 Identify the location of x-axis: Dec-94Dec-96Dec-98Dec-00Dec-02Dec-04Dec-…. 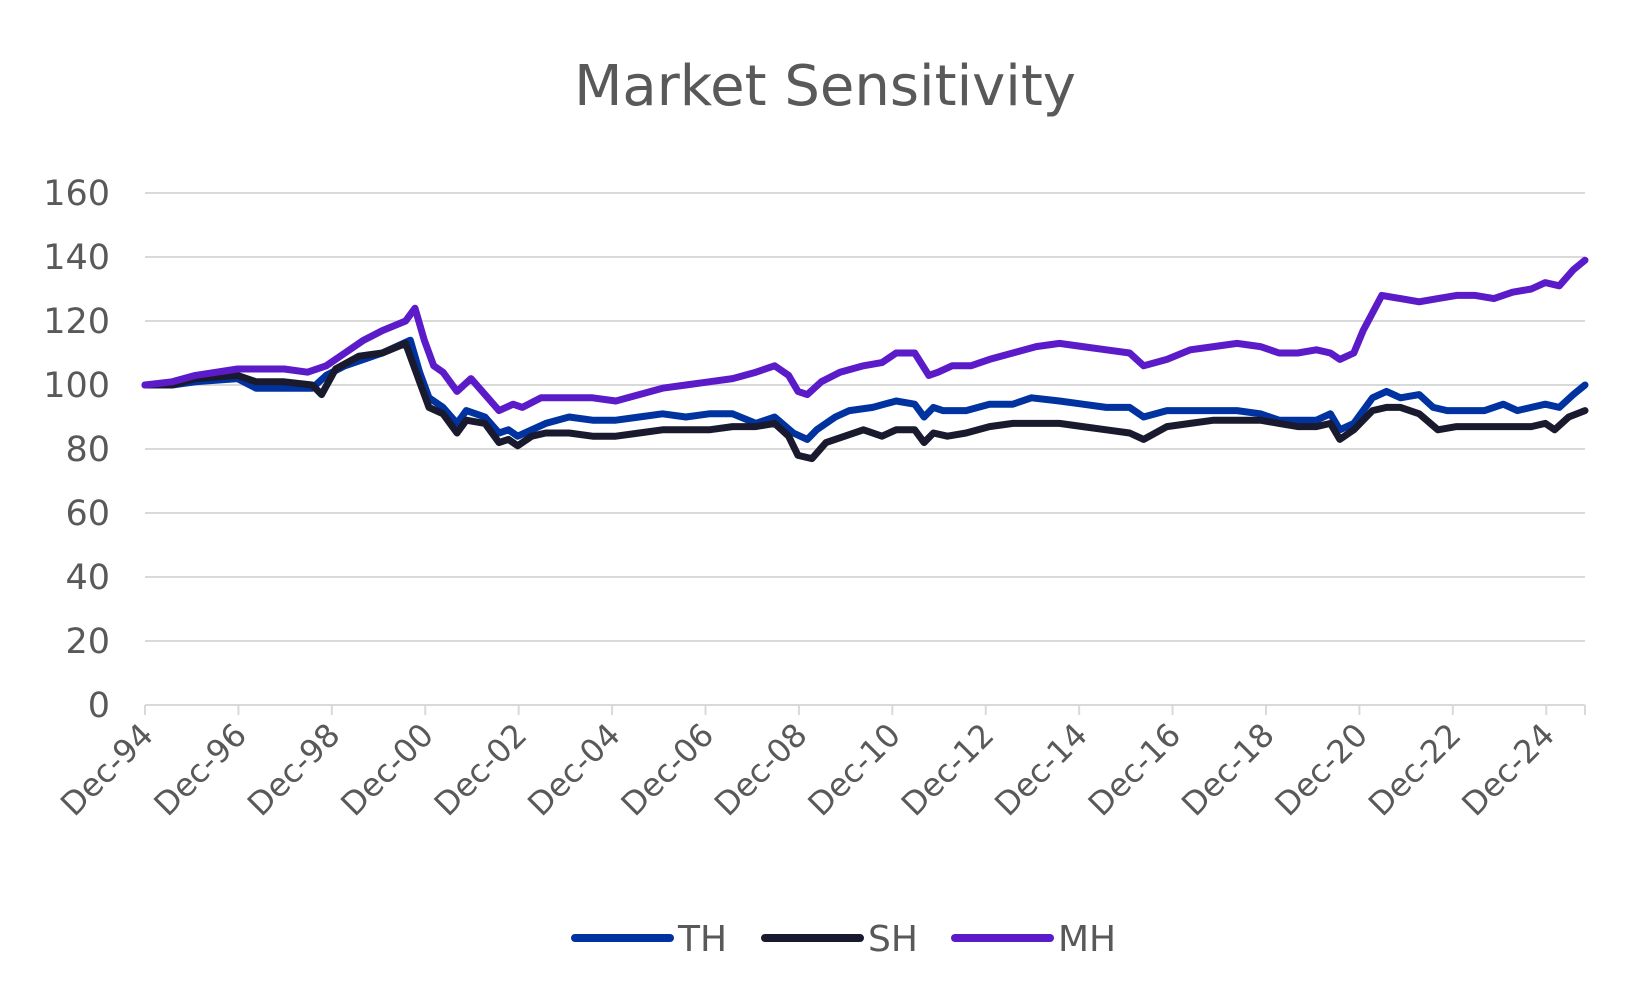
(819, 764).